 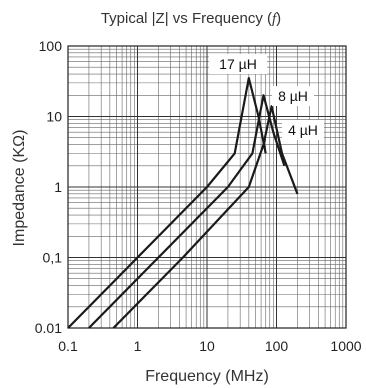 I want to click on series-label-2: 4 µH, so click(x=303, y=130).